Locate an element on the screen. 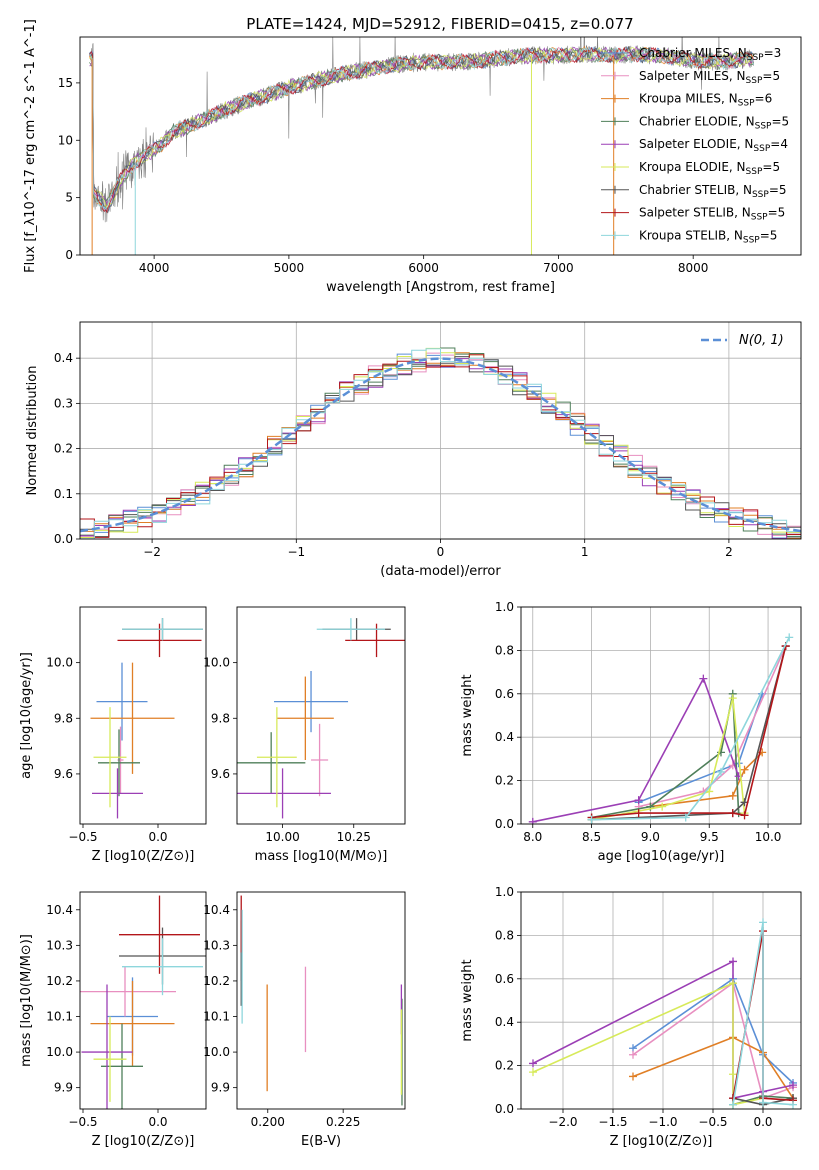  y-tick-label: 9.6 is located at coordinates (63, 774).